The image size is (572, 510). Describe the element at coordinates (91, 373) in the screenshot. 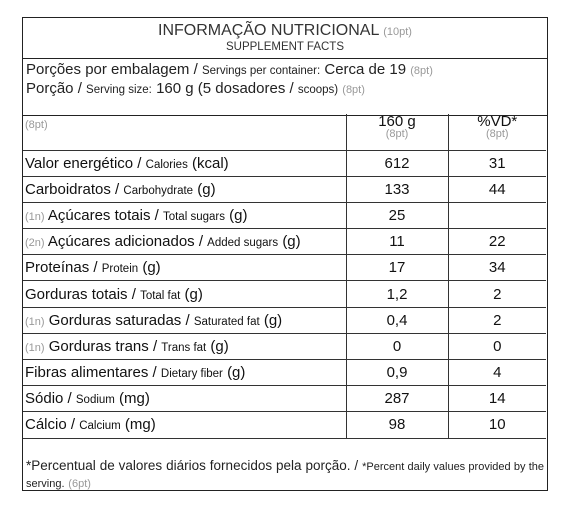

I see `nutrient-name-pt: Fibras alimentares /` at that location.